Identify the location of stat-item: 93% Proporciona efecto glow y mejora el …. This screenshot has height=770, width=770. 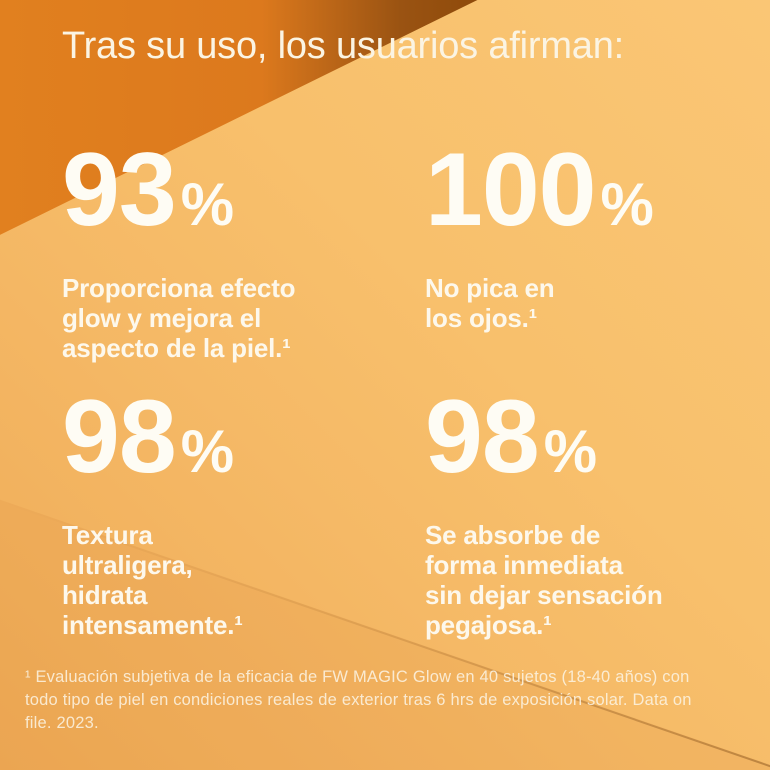
(236, 250).